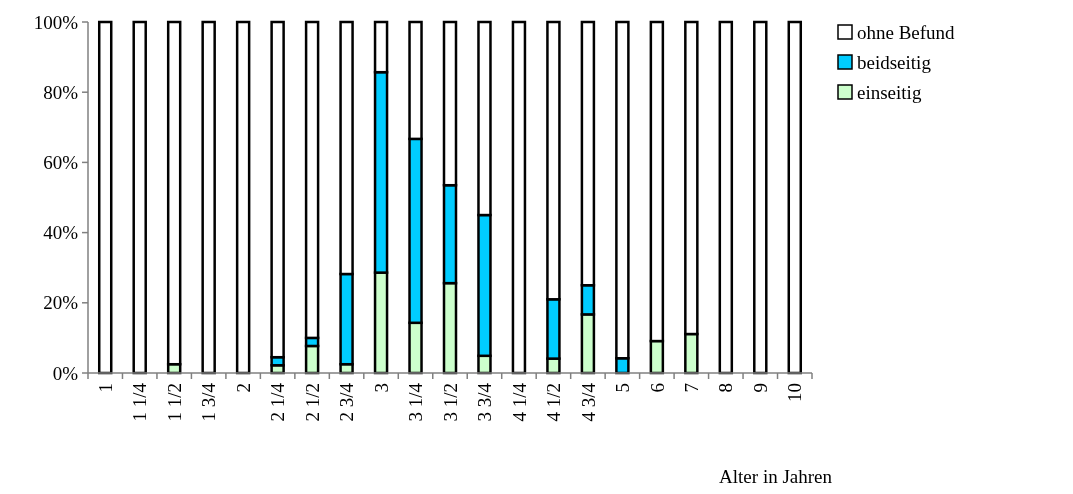  Describe the element at coordinates (894, 62) in the screenshot. I see `legend-label: beidseitig` at that location.